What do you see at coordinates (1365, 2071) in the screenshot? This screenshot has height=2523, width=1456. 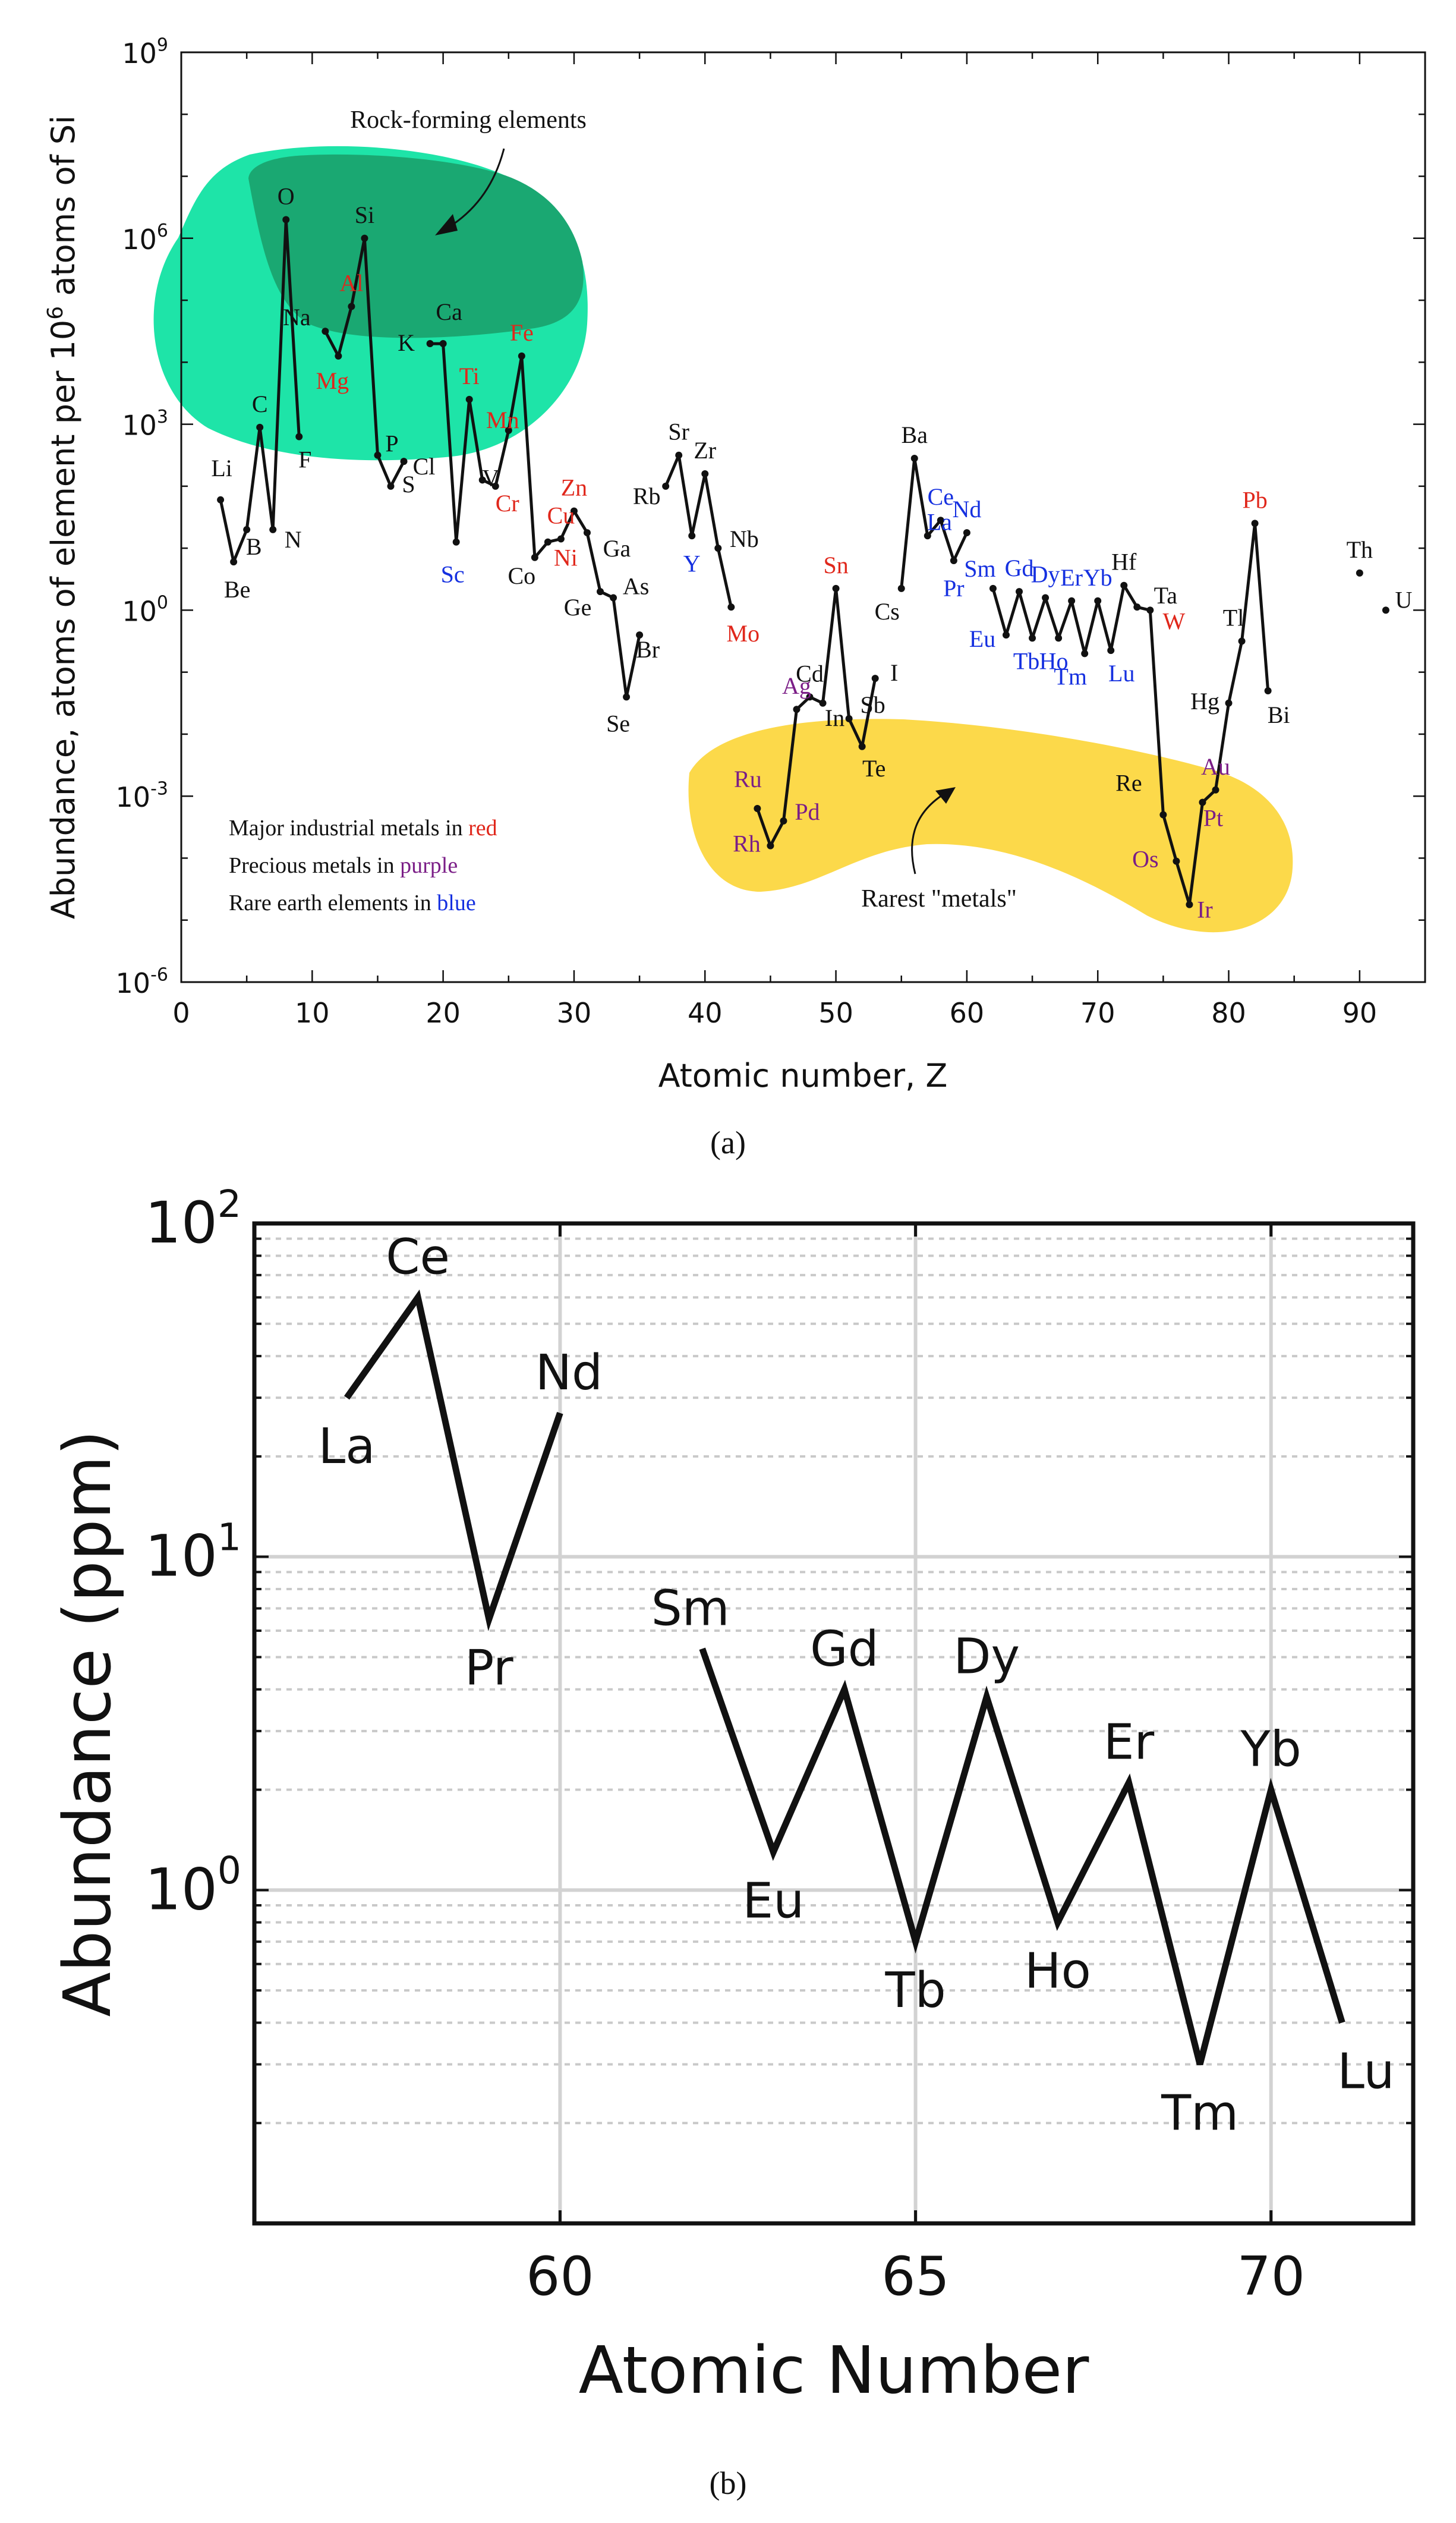 I see `element-label-b-lu: Lu` at bounding box center [1365, 2071].